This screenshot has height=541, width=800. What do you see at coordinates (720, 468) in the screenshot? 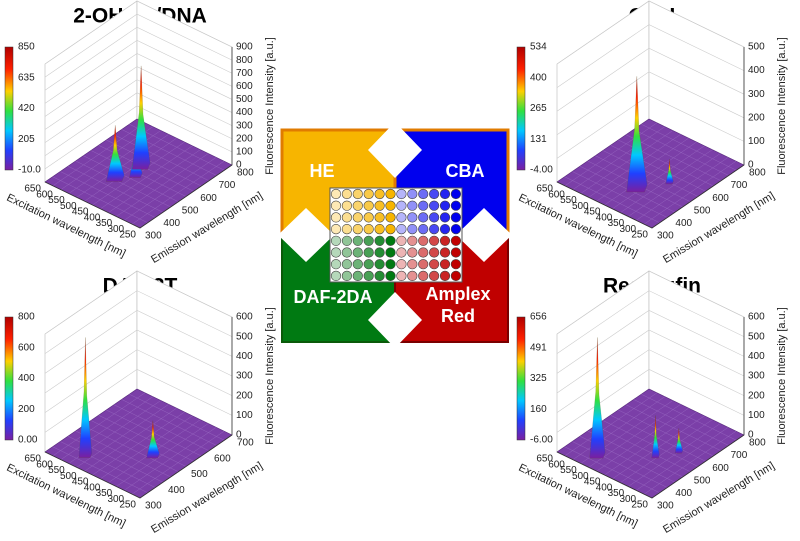
I see `y-tick-label: 600` at bounding box center [720, 468].